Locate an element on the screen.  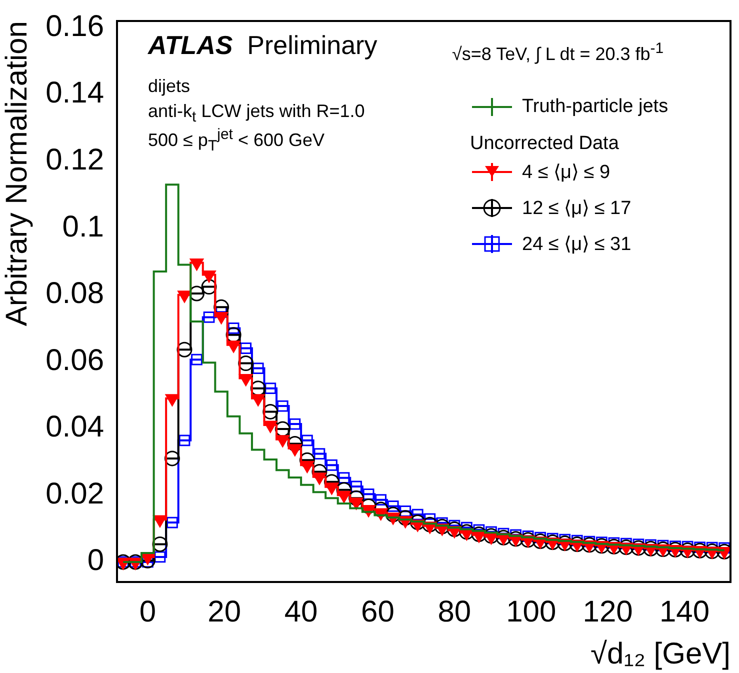
legend-label: 24 ≤ ⟨μ⟩ ≤ 31 is located at coordinates (577, 244).